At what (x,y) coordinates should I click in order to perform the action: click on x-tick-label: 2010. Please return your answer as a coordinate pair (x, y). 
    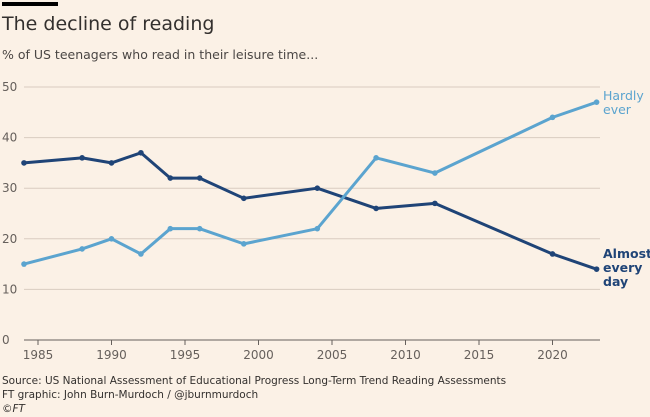
    Looking at the image, I should click on (405, 355).